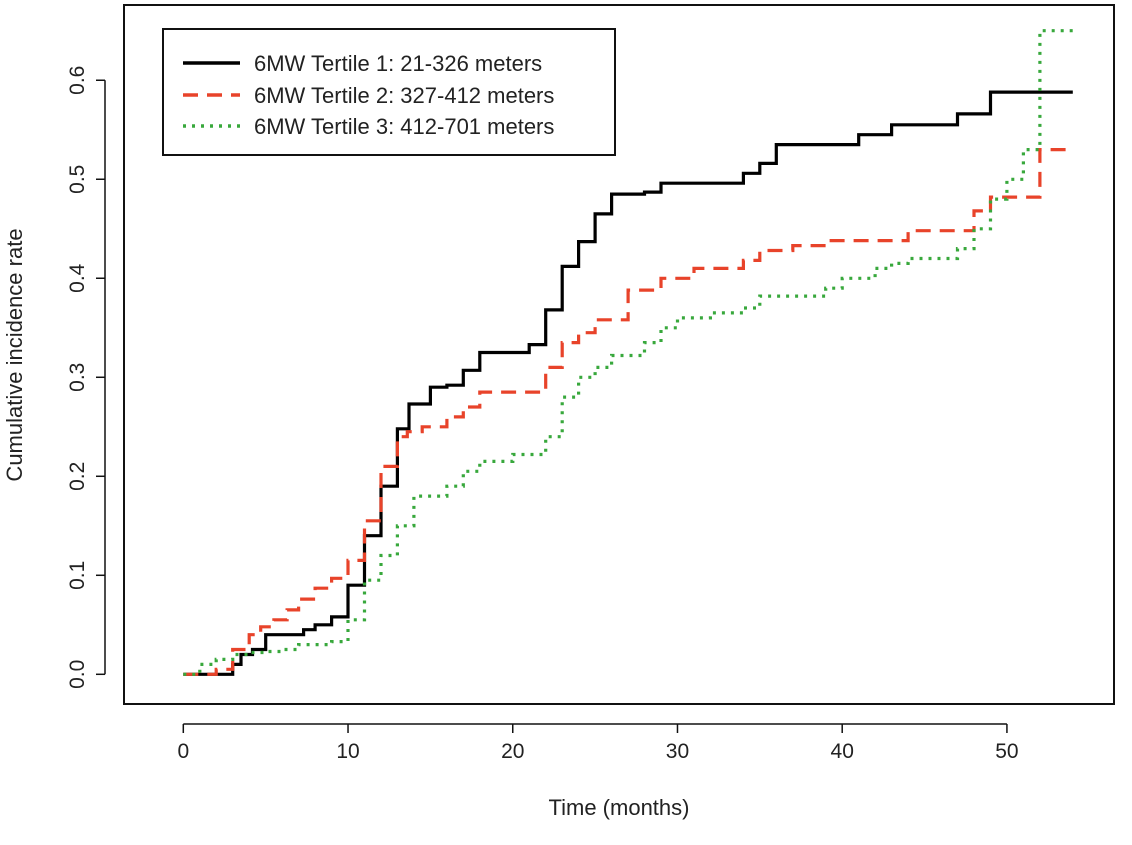  I want to click on y-tick-label: 0.0, so click(77, 674).